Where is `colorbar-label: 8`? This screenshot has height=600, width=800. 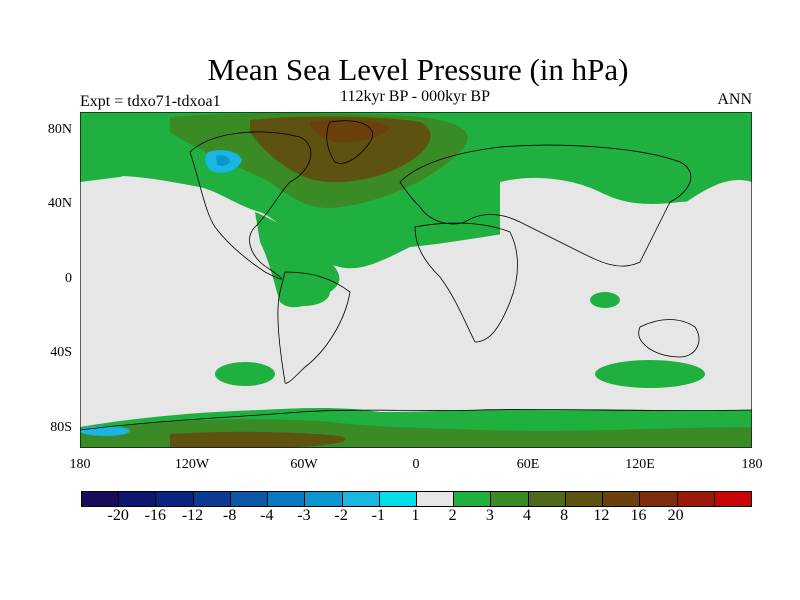
colorbar-label: 8 is located at coordinates (564, 515).